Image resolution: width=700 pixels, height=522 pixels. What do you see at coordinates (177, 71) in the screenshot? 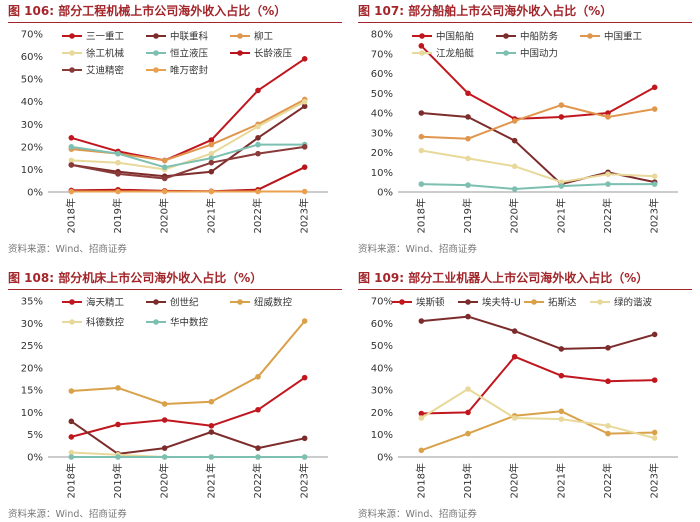
I see `legend-item: 唯万密封` at bounding box center [177, 71].